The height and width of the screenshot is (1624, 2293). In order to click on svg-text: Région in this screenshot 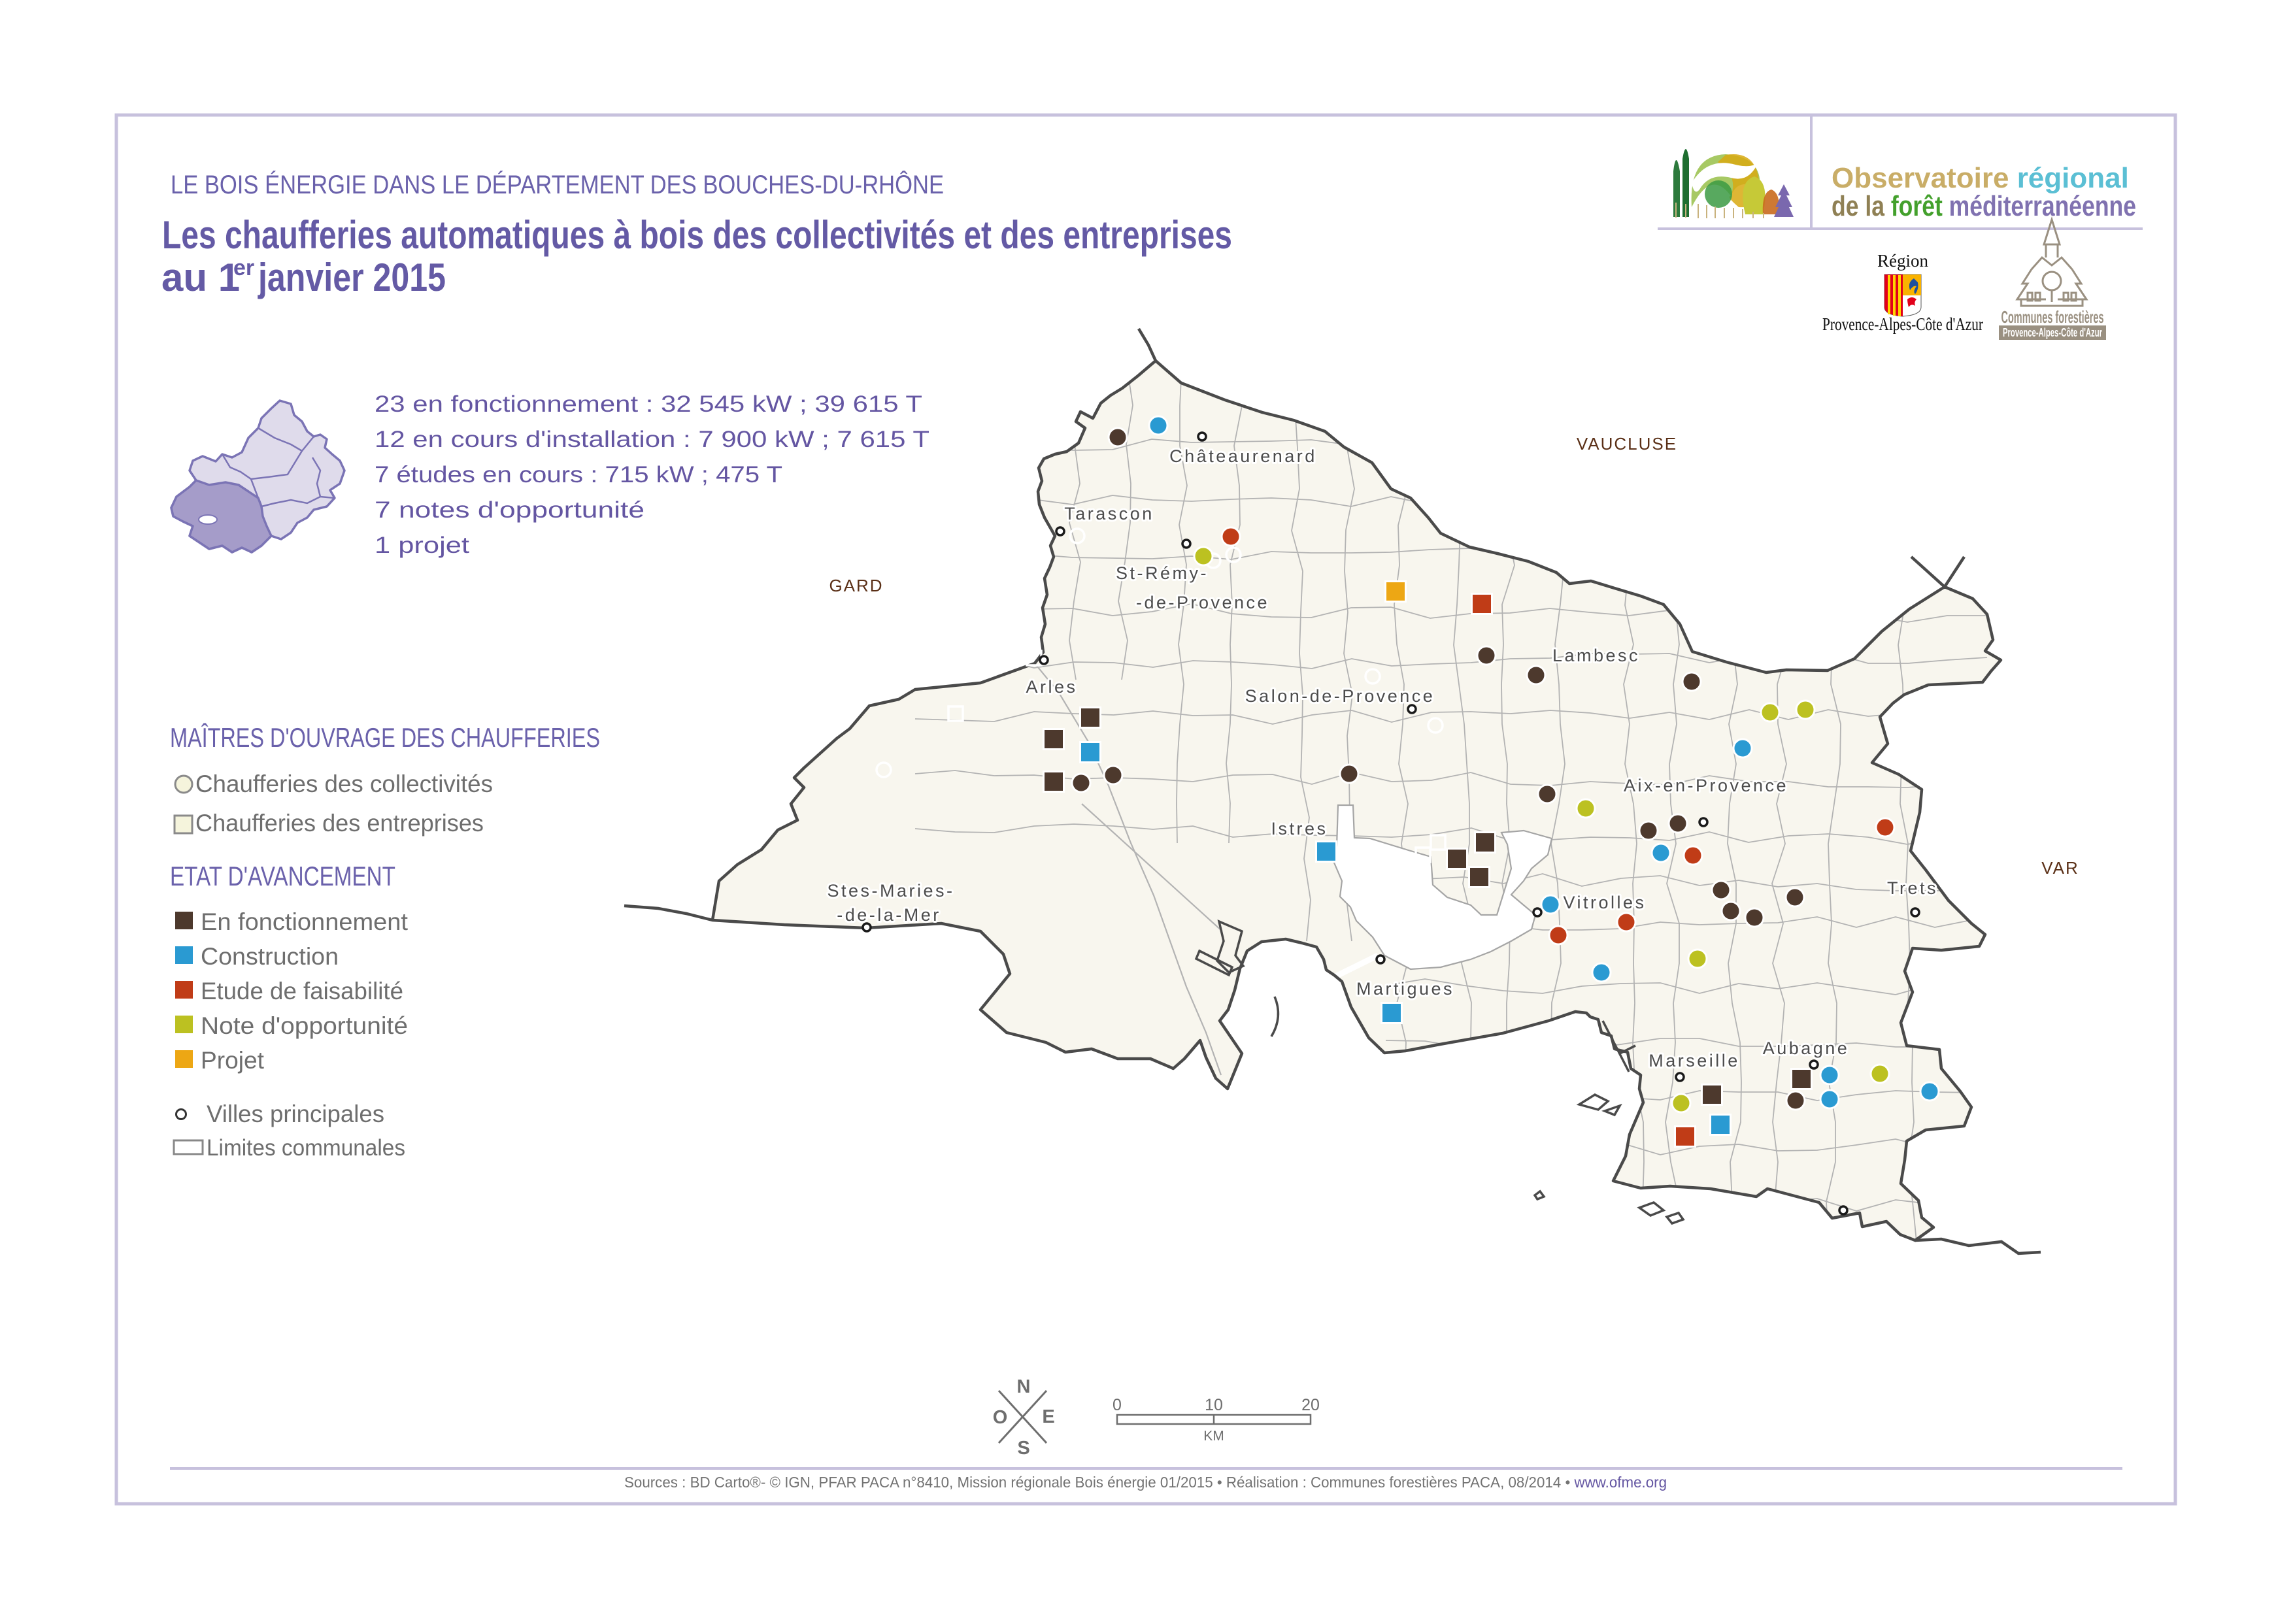, I will do `click(1903, 261)`.